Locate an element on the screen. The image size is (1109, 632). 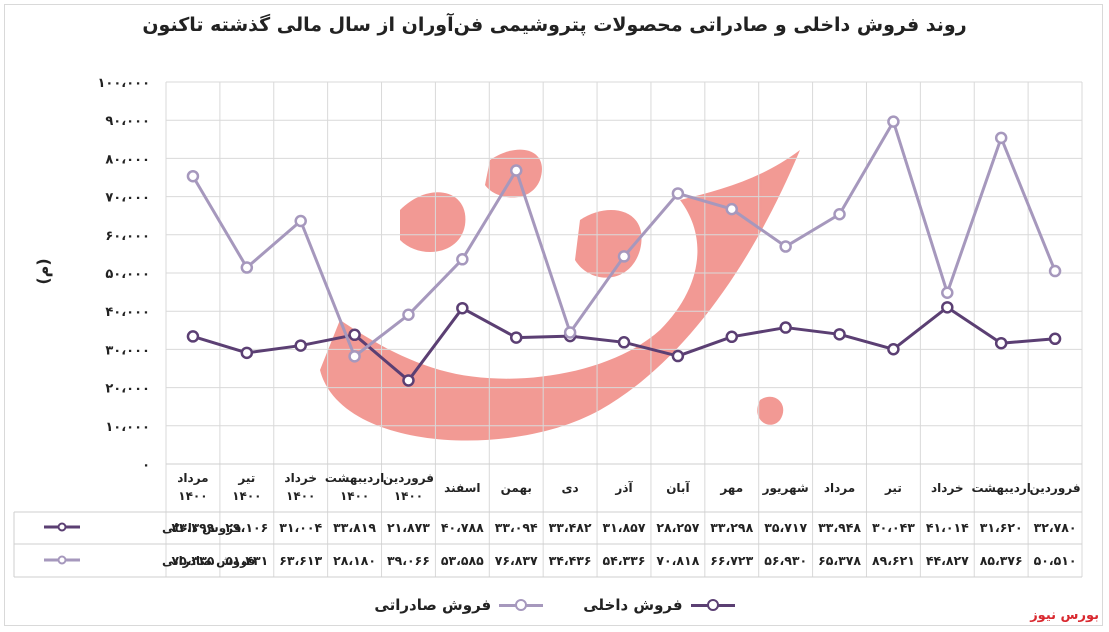
x-tick-label: آبان is located at coordinates (678, 487).